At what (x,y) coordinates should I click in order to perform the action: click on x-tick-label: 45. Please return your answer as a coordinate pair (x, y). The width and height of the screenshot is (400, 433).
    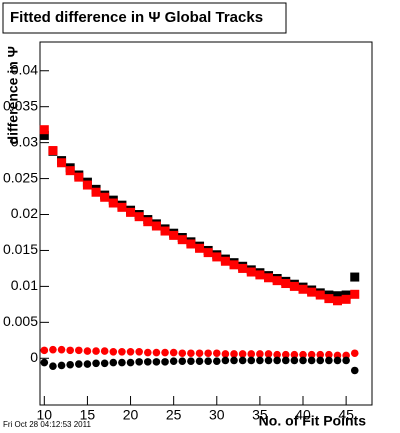
    Looking at the image, I should click on (346, 415).